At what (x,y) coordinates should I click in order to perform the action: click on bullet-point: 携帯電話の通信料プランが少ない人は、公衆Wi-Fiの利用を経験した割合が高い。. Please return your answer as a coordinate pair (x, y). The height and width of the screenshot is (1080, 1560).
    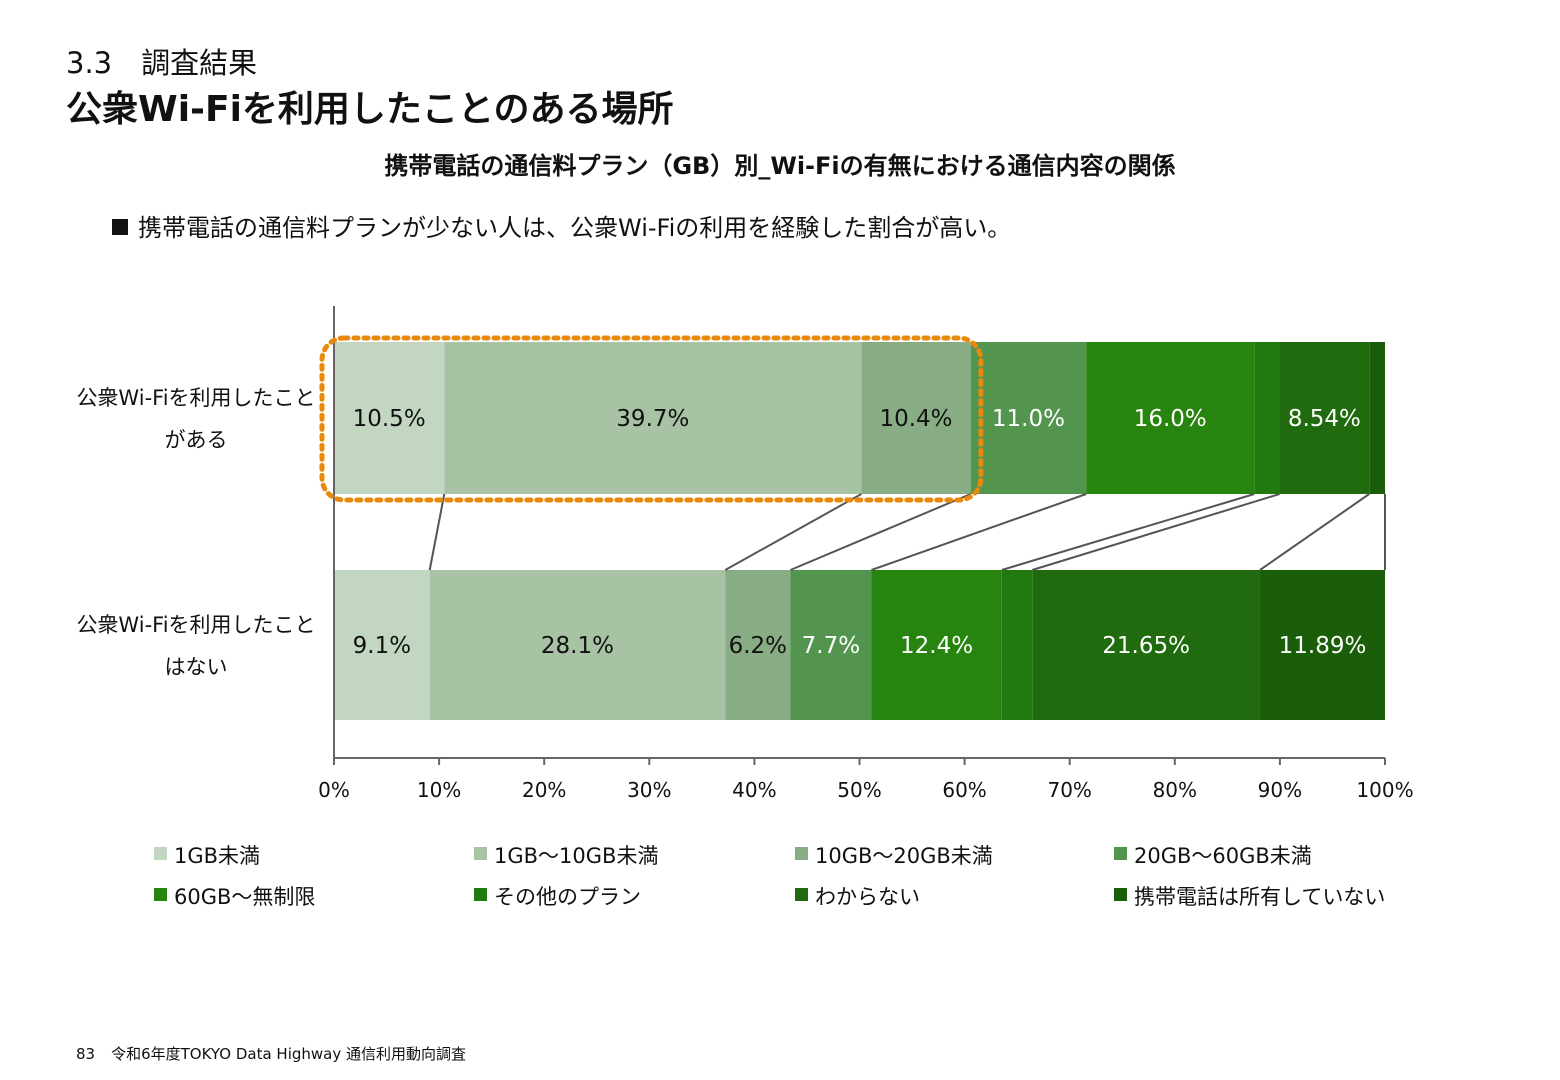
    Looking at the image, I should click on (561, 225).